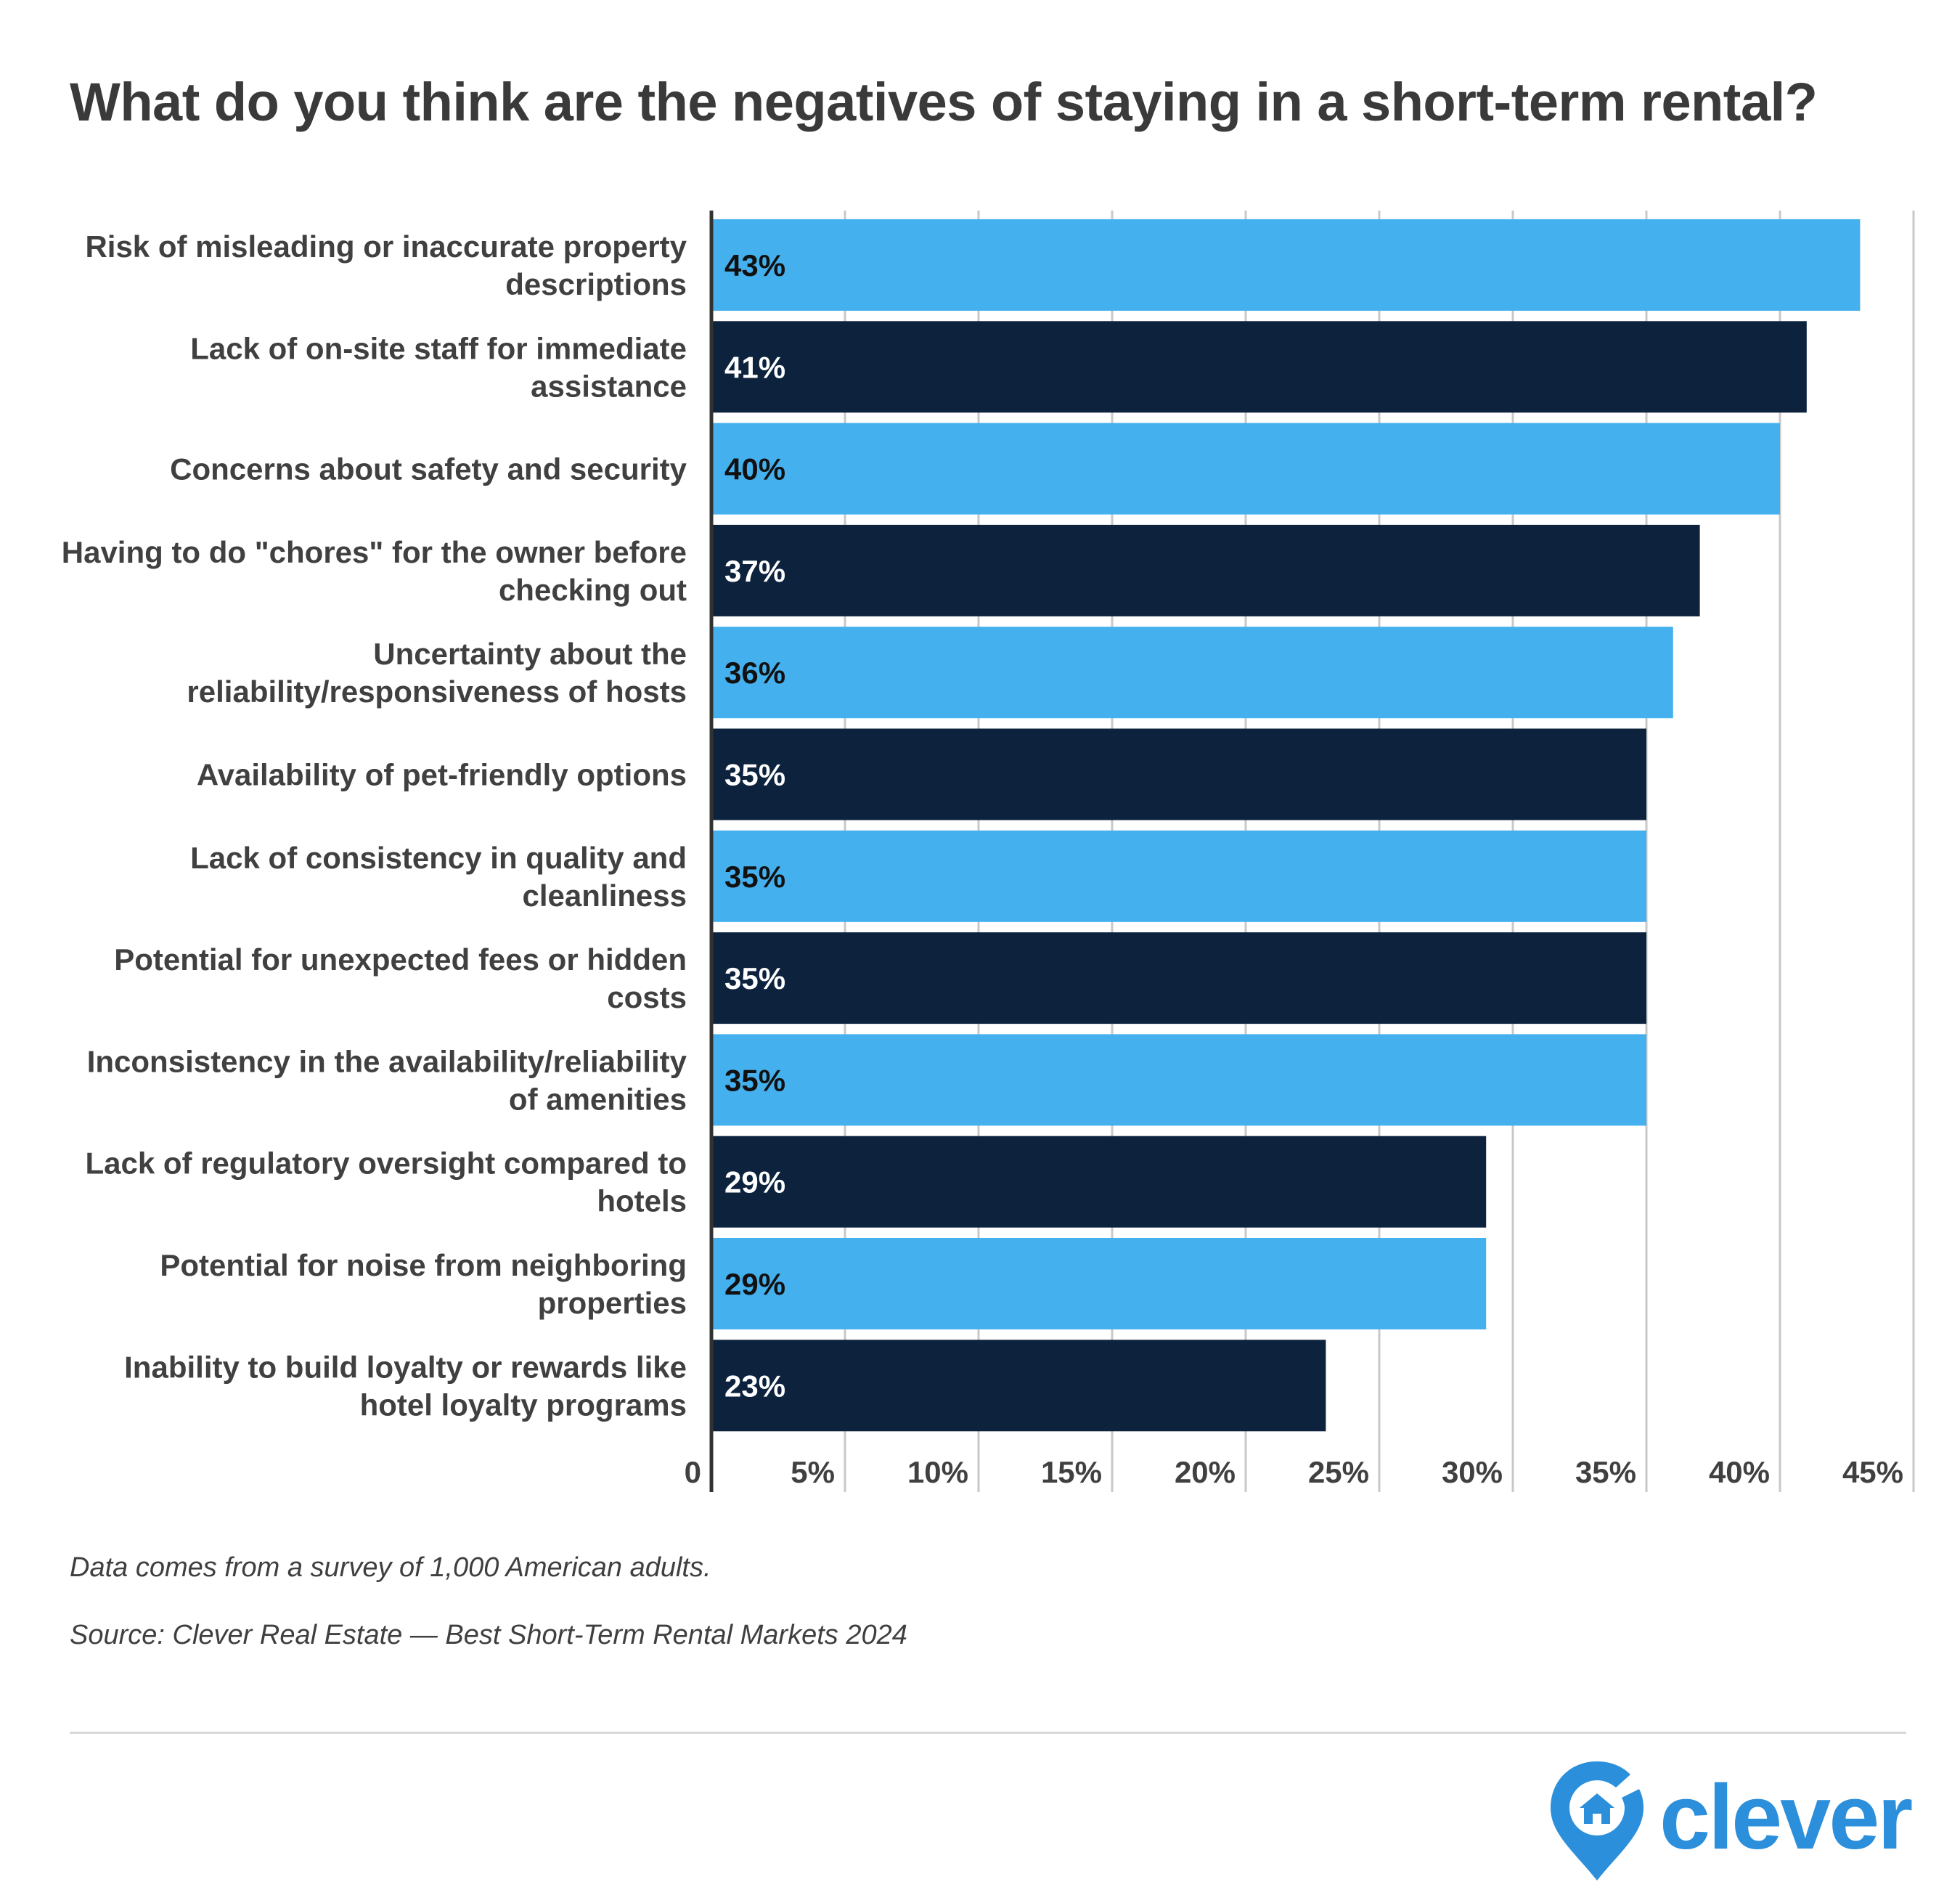 This screenshot has width=1960, height=1903. I want to click on category-label-4-line-2: checking out, so click(593, 590).